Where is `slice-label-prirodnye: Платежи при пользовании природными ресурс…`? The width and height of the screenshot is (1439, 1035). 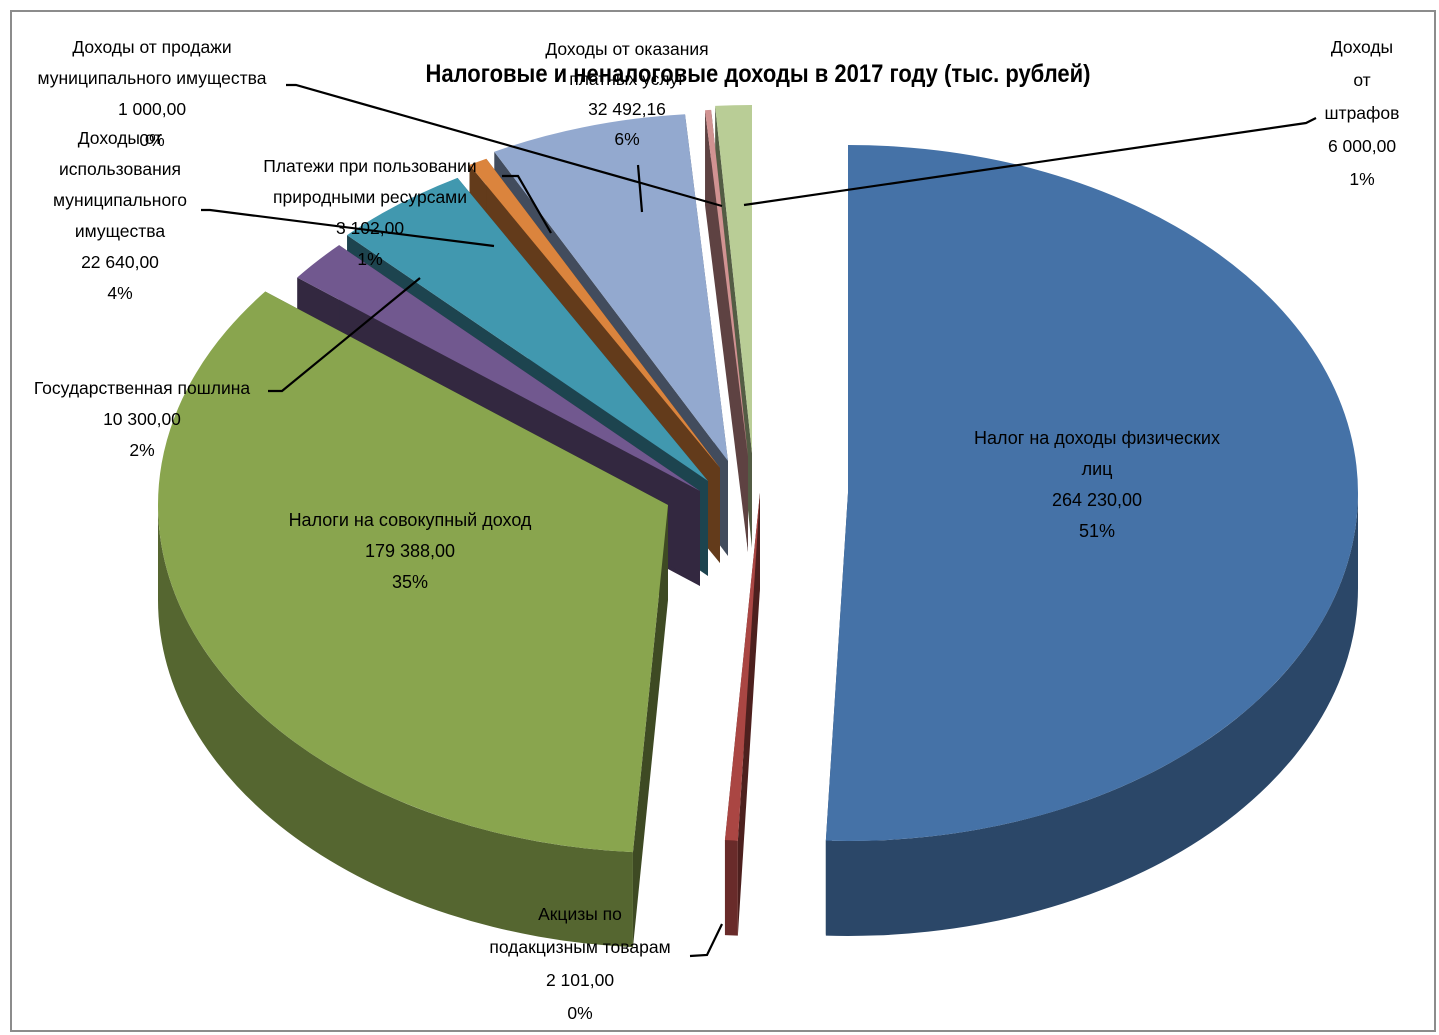 slice-label-prirodnye: Платежи при пользовании природными ресурс… is located at coordinates (369, 212).